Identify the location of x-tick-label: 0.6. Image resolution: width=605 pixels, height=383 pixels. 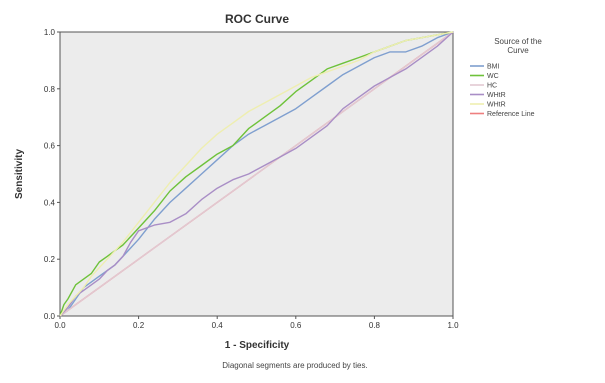
(296, 325).